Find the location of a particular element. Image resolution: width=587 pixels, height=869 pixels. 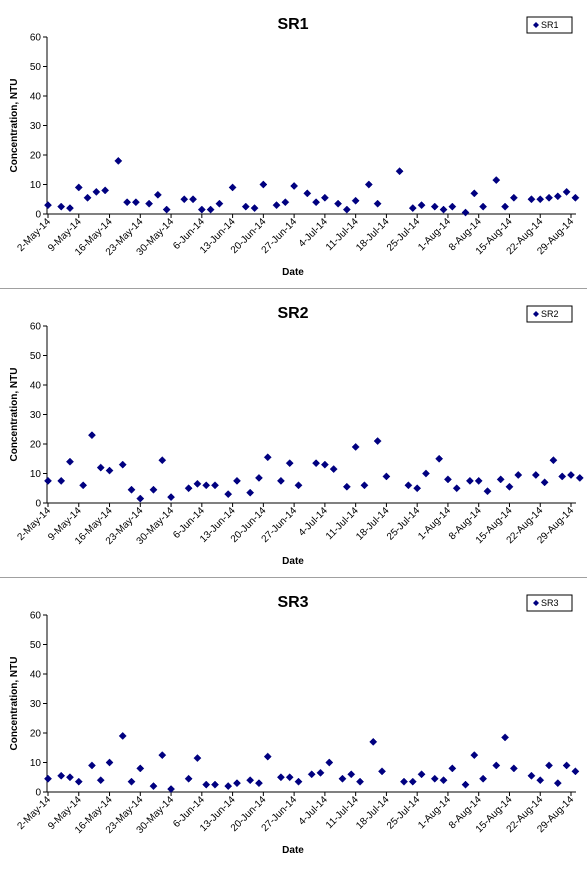

legend-label: SR3 is located at coordinates (550, 603).